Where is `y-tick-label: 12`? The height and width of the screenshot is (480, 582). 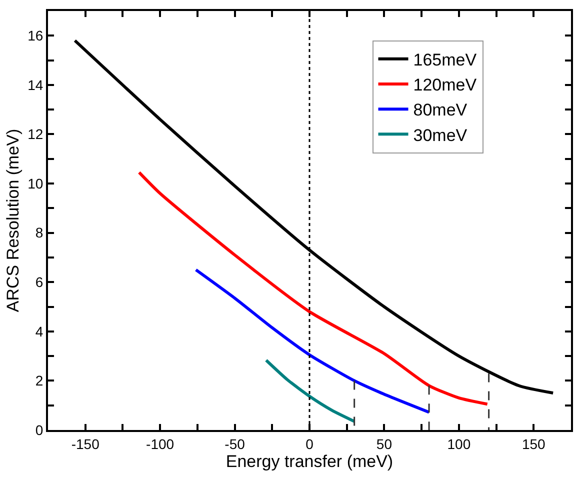 y-tick-label: 12 is located at coordinates (36, 134).